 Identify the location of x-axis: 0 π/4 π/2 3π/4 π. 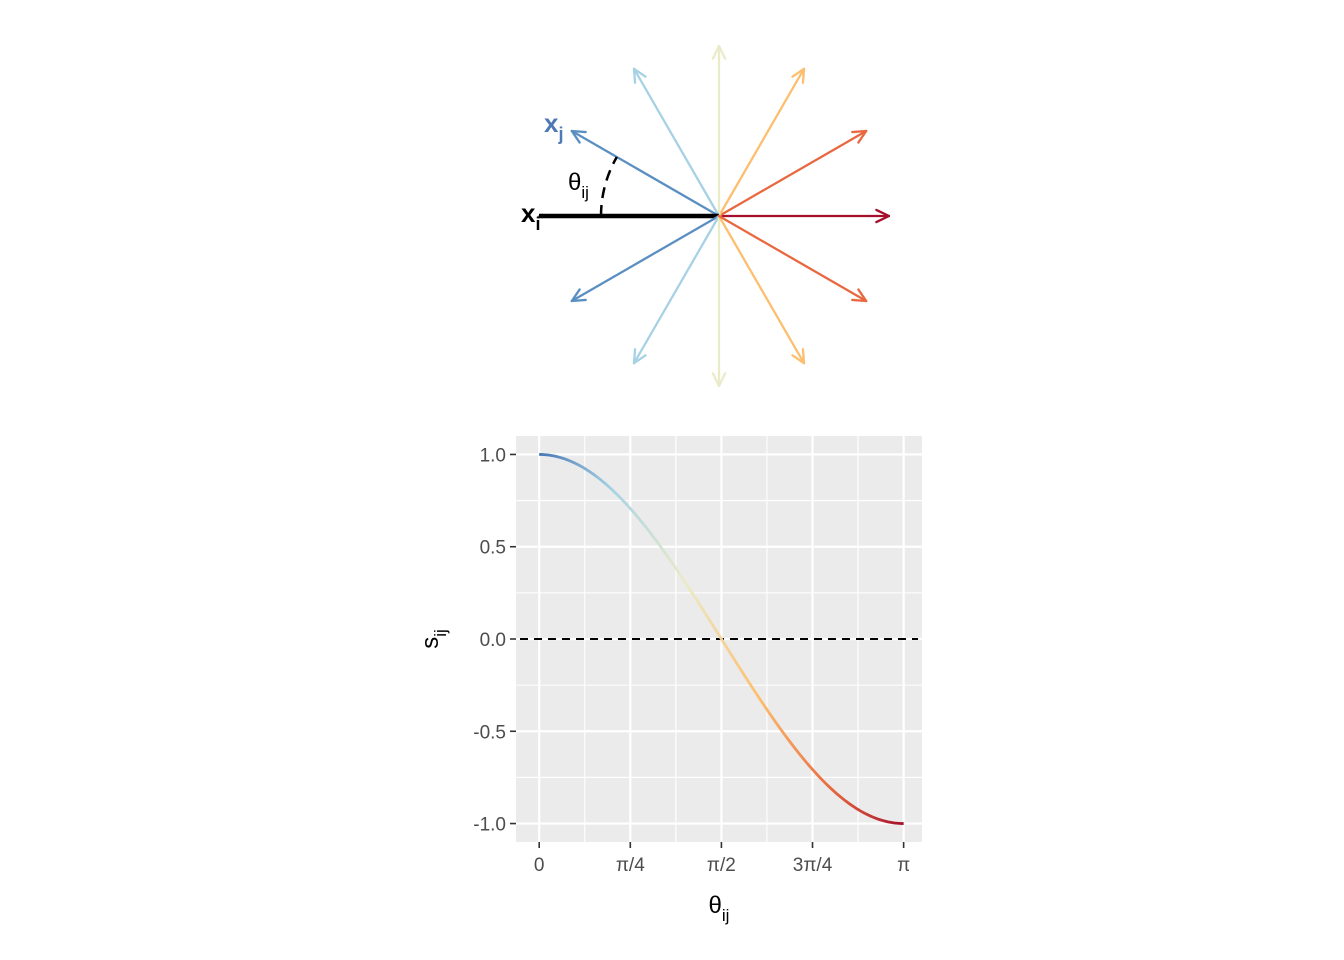
(722, 859).